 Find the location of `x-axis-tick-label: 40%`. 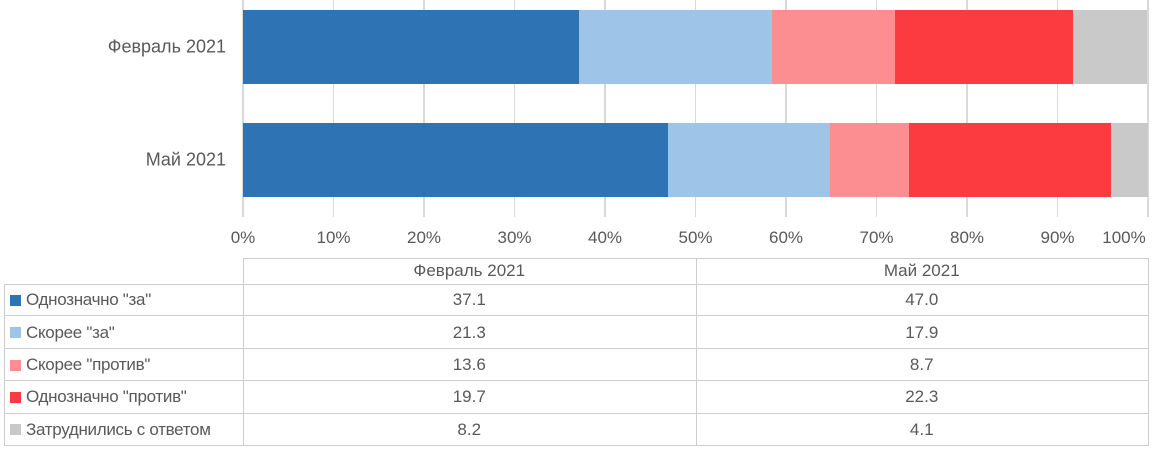

x-axis-tick-label: 40% is located at coordinates (605, 237).